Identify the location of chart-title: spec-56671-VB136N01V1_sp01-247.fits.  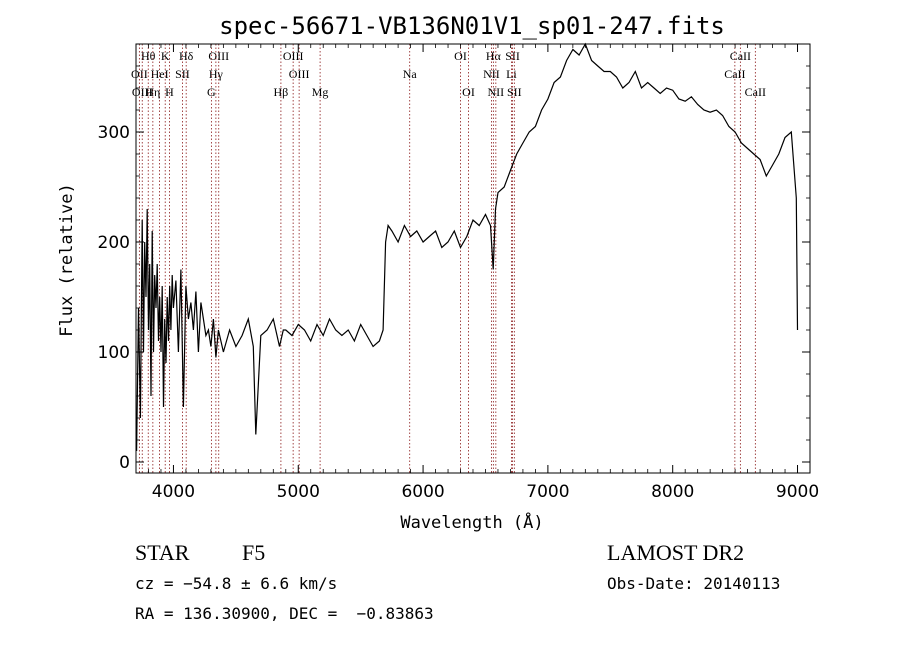
(472, 26).